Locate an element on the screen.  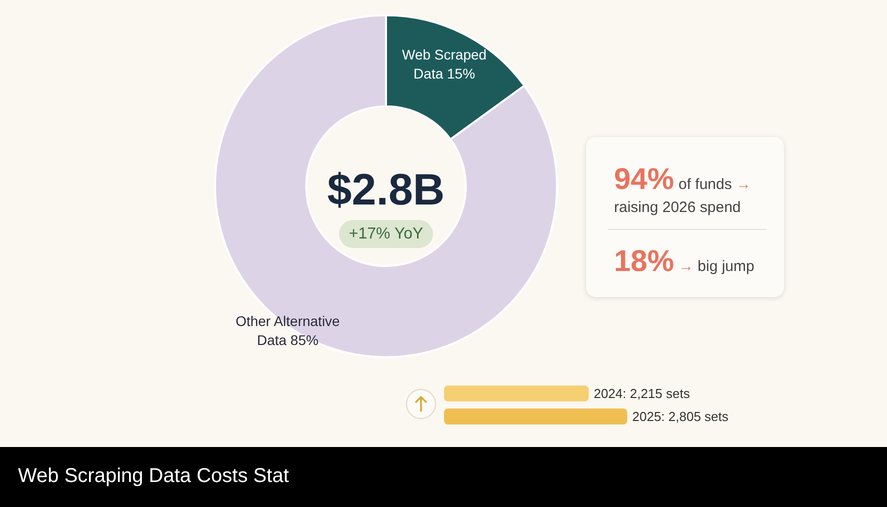
slice-label: Web Scraped Data 15% is located at coordinates (444, 64).